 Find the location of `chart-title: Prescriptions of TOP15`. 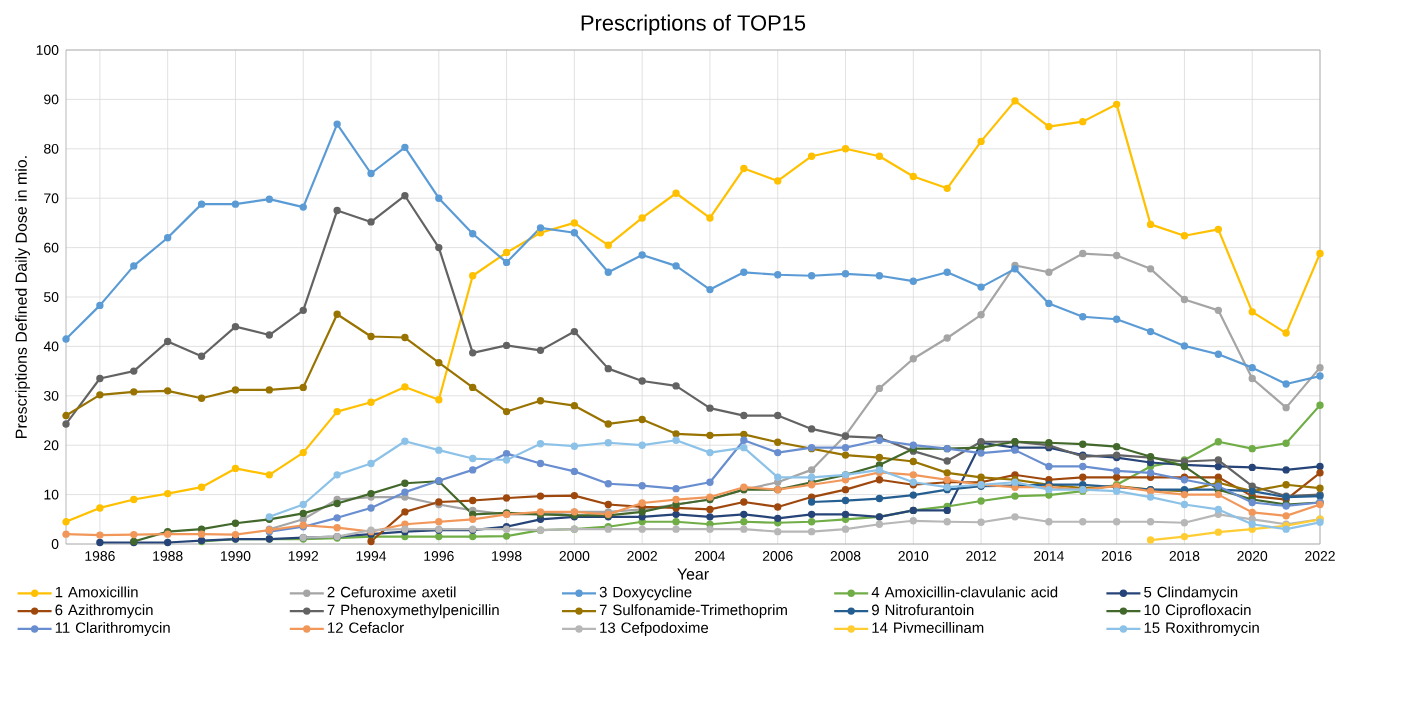

chart-title: Prescriptions of TOP15 is located at coordinates (693, 24).